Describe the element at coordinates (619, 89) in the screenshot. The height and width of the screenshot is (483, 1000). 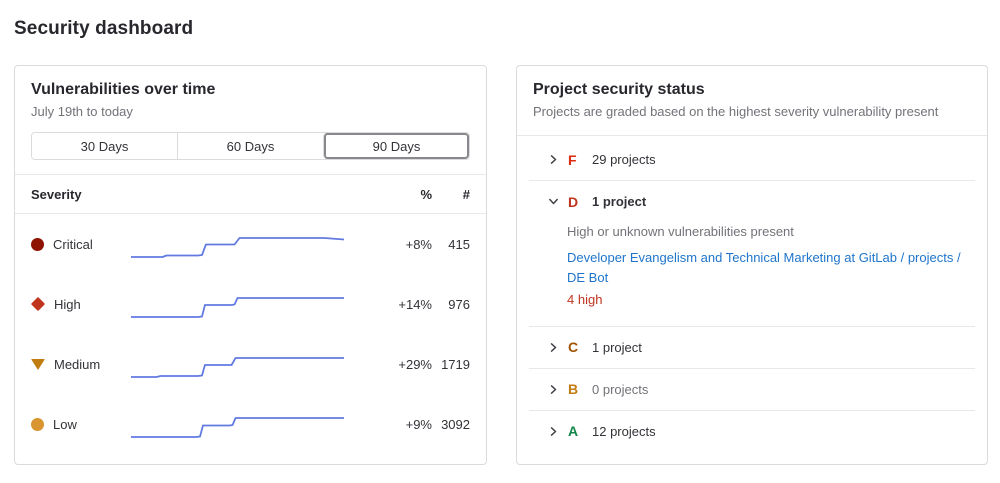
I see `project-status-card-title: Project security status` at that location.